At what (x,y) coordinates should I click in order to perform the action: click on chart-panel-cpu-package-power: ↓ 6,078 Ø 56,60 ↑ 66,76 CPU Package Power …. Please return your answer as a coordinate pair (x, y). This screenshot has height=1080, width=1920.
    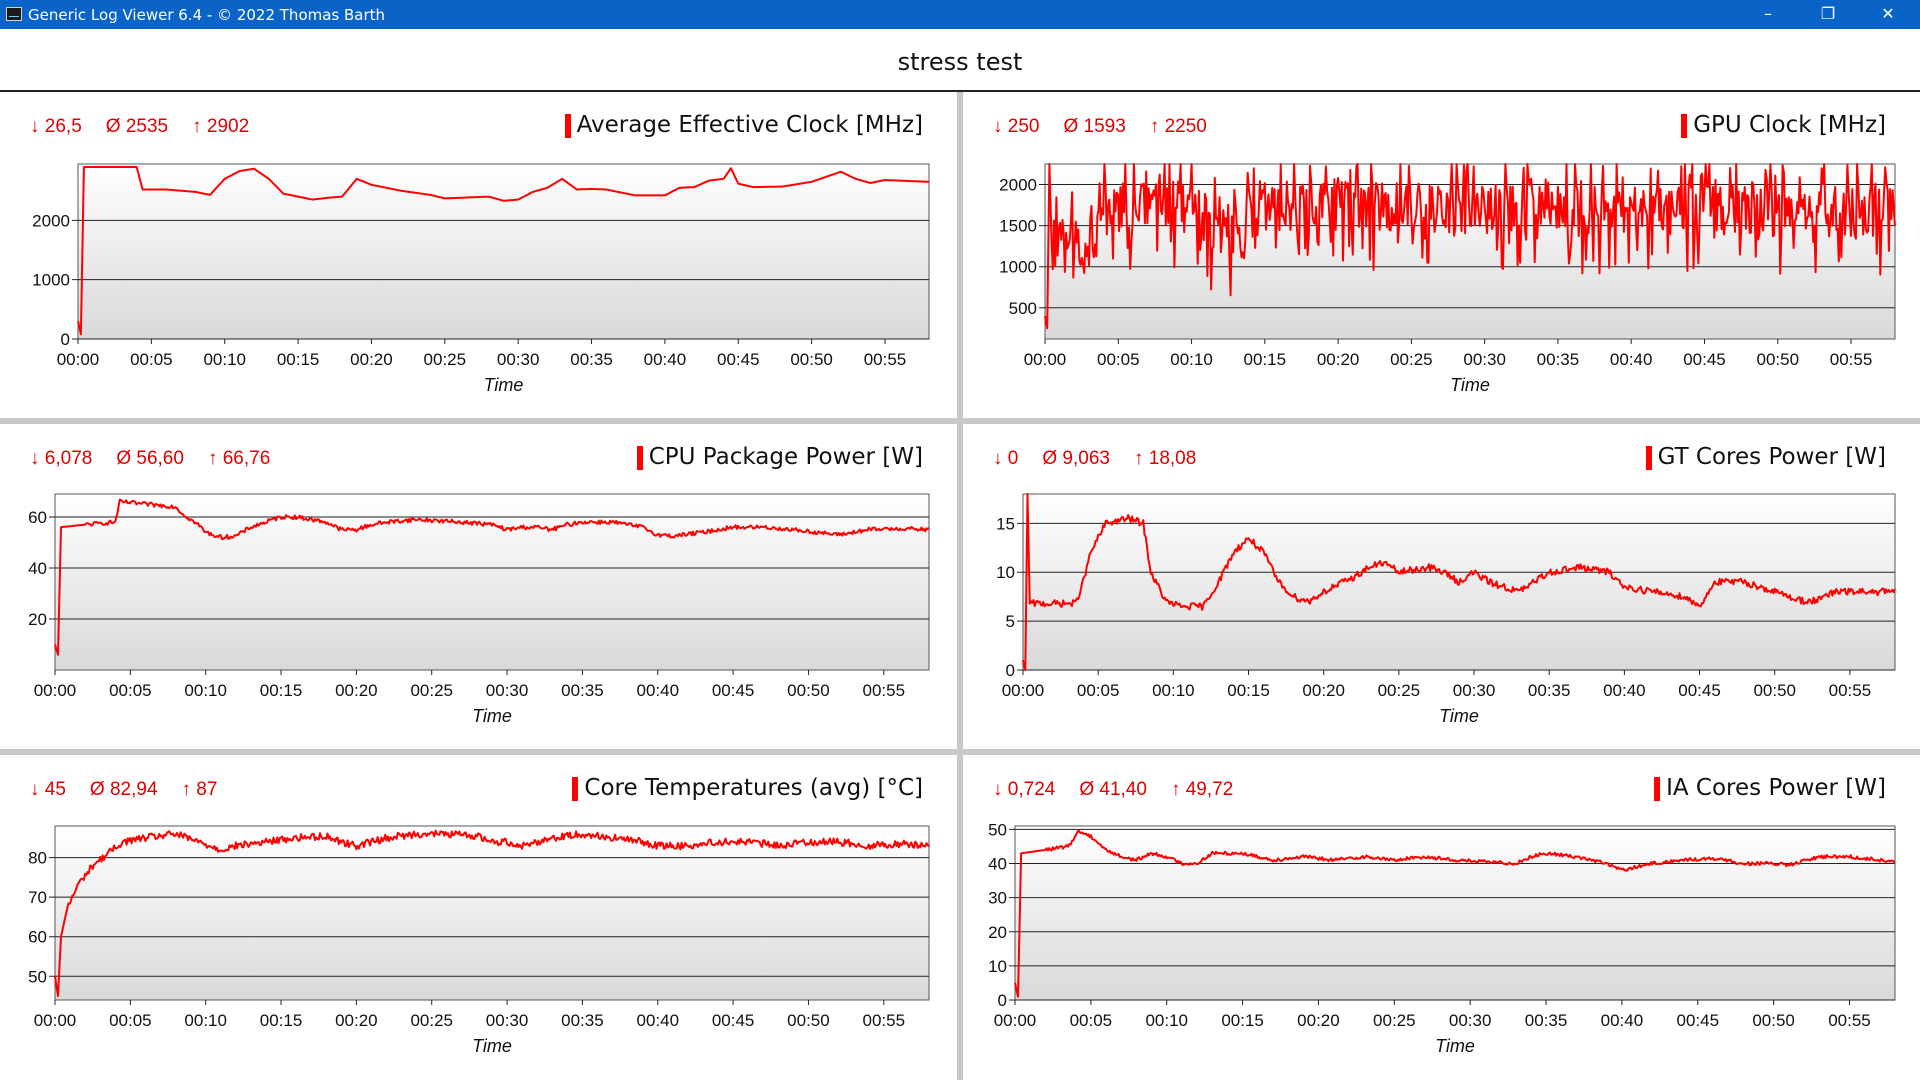
    Looking at the image, I should click on (478, 586).